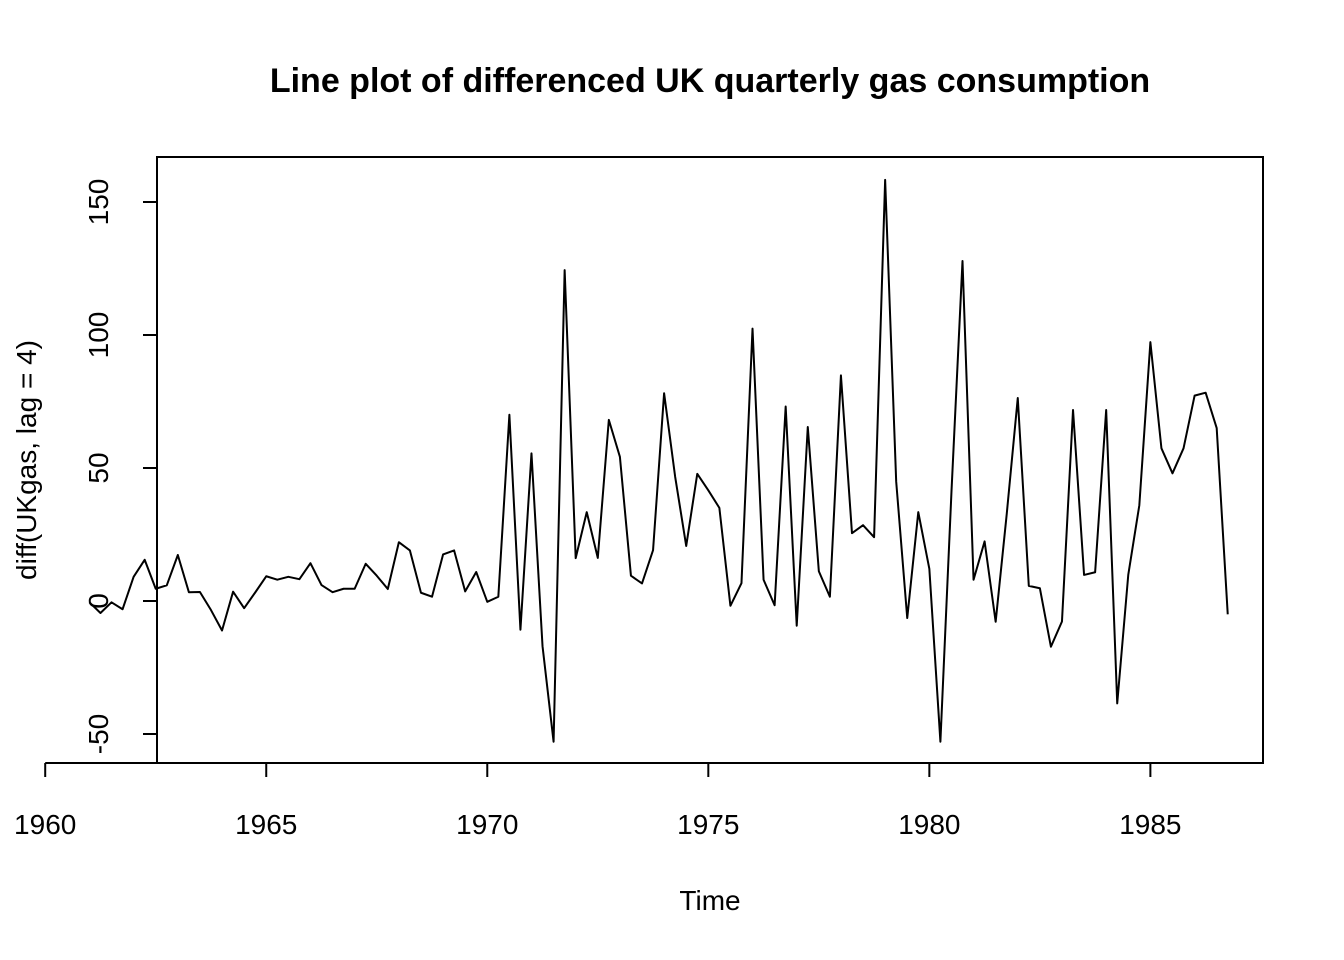 Image resolution: width=1344 pixels, height=960 pixels. I want to click on x-tick-label: 1960, so click(45, 824).